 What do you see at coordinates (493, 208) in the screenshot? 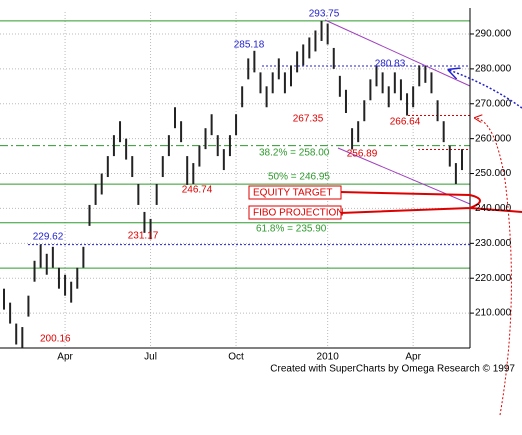
I see `y-tick-label: 240.000` at bounding box center [493, 208].